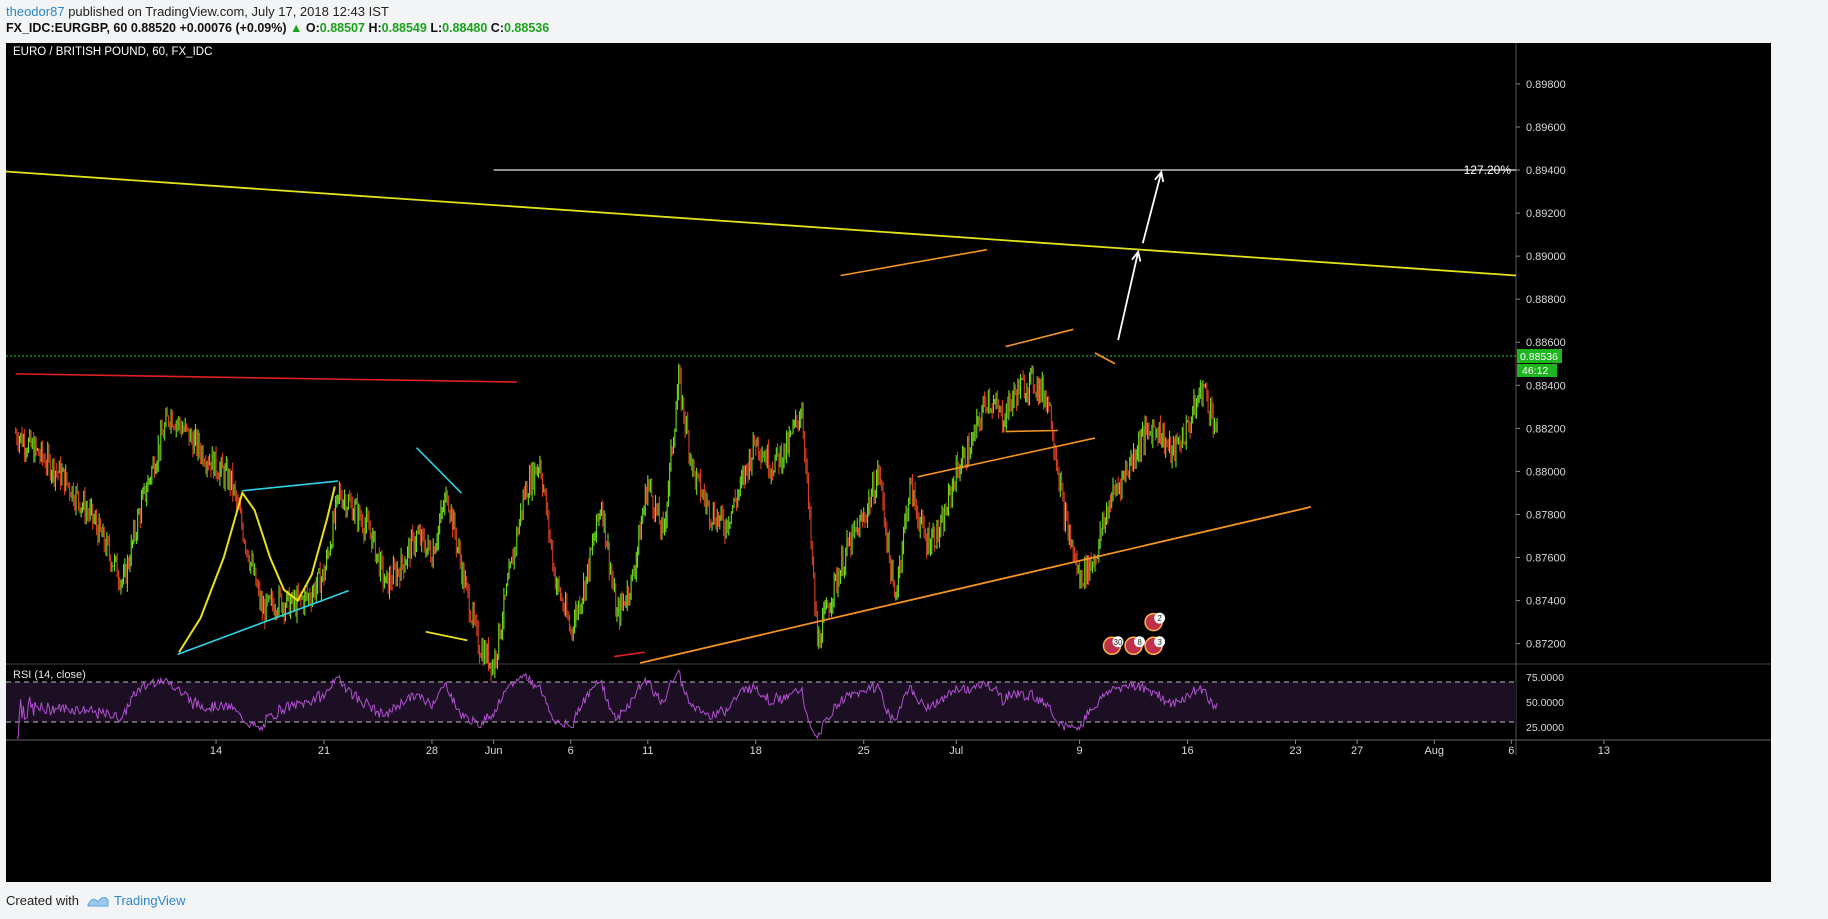  I want to click on high-label: H:, so click(375, 28).